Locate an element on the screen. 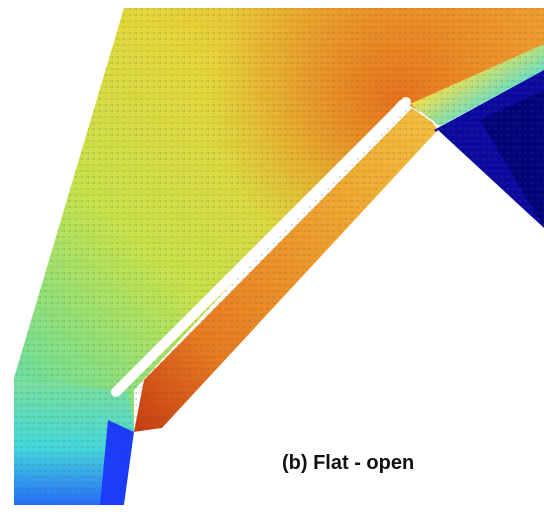 The image size is (544, 524). figure-caption: (b) Flat - open is located at coordinates (348, 463).